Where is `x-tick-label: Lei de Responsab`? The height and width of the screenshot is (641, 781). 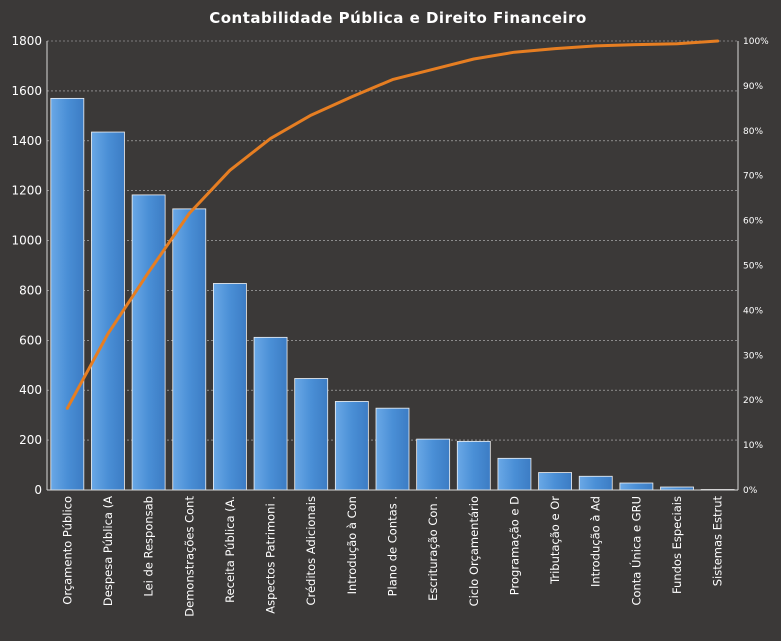 x-tick-label: Lei de Responsab is located at coordinates (149, 546).